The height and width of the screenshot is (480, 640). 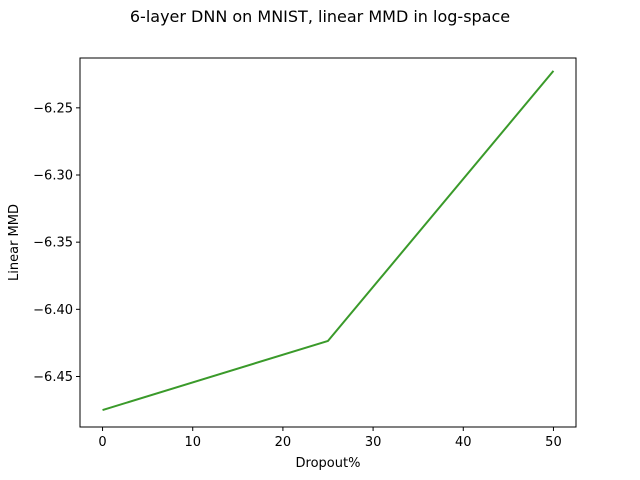 What do you see at coordinates (283, 442) in the screenshot?
I see `x-tick-label: 20` at bounding box center [283, 442].